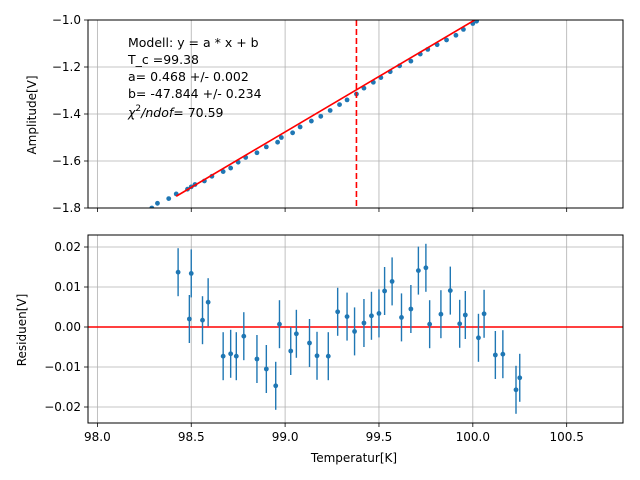 Image resolution: width=640 pixels, height=480 pixels. Describe the element at coordinates (97, 437) in the screenshot. I see `x-tick-label: 98.0` at that location.